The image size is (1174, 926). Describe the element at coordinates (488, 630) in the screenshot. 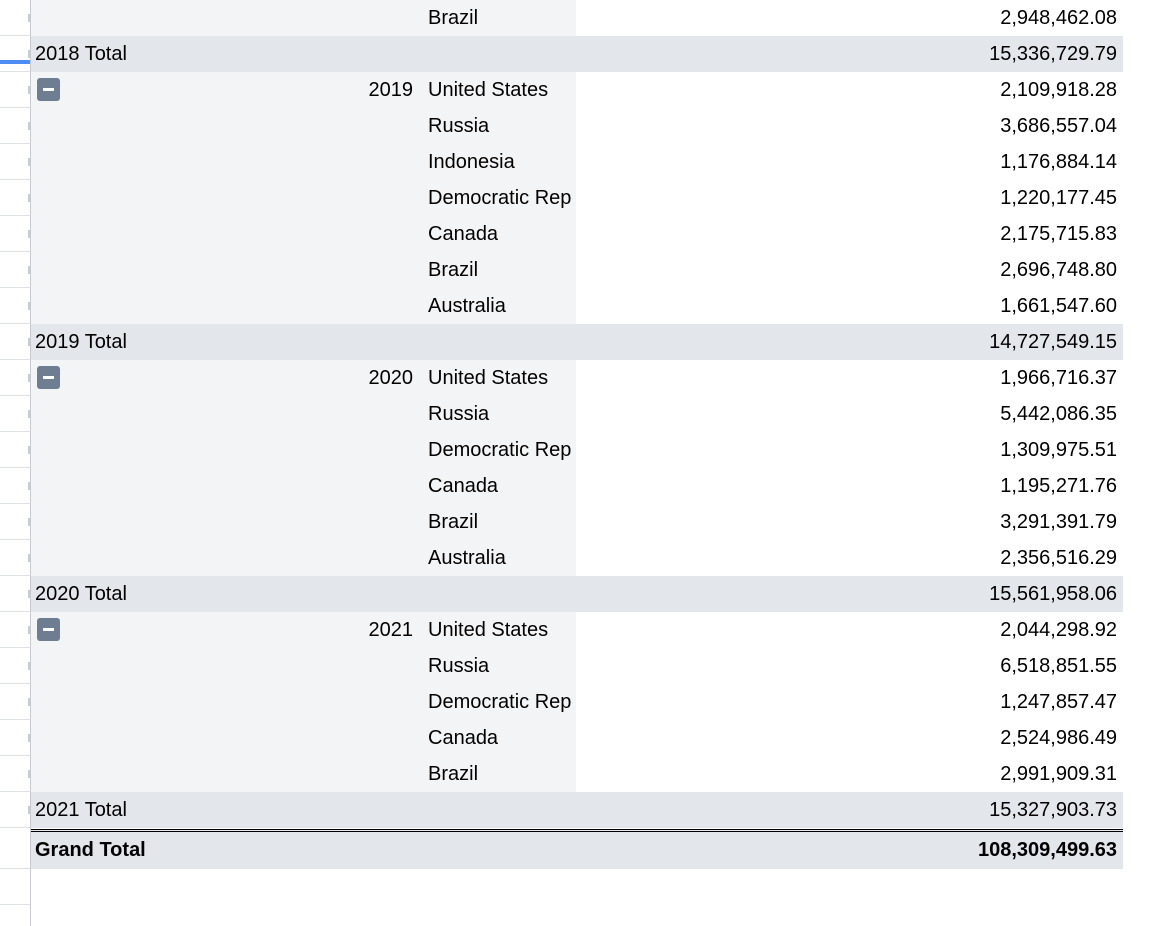

I see `country-label: United States` at that location.